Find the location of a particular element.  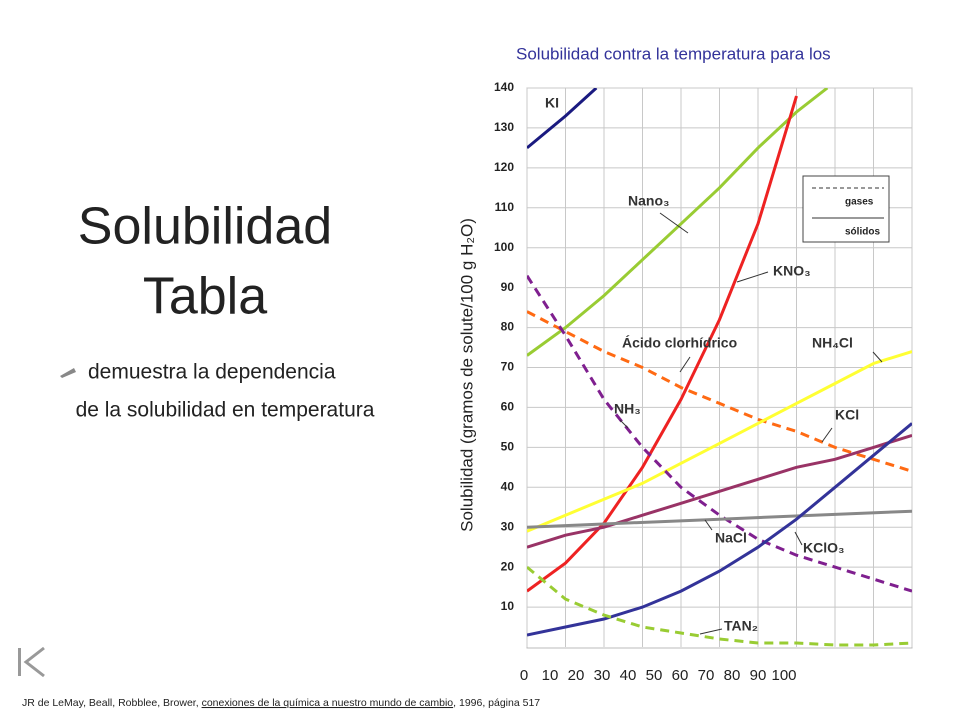

y-tick-label: 10 is located at coordinates (508, 606).